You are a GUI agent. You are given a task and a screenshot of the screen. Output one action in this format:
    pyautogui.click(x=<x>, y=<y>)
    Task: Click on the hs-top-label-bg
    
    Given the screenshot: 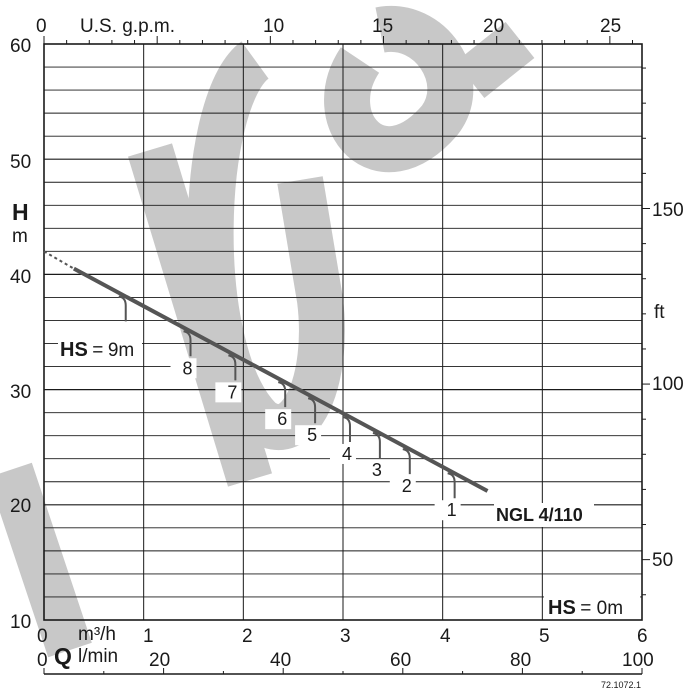 What is the action you would take?
    pyautogui.click(x=100, y=349)
    